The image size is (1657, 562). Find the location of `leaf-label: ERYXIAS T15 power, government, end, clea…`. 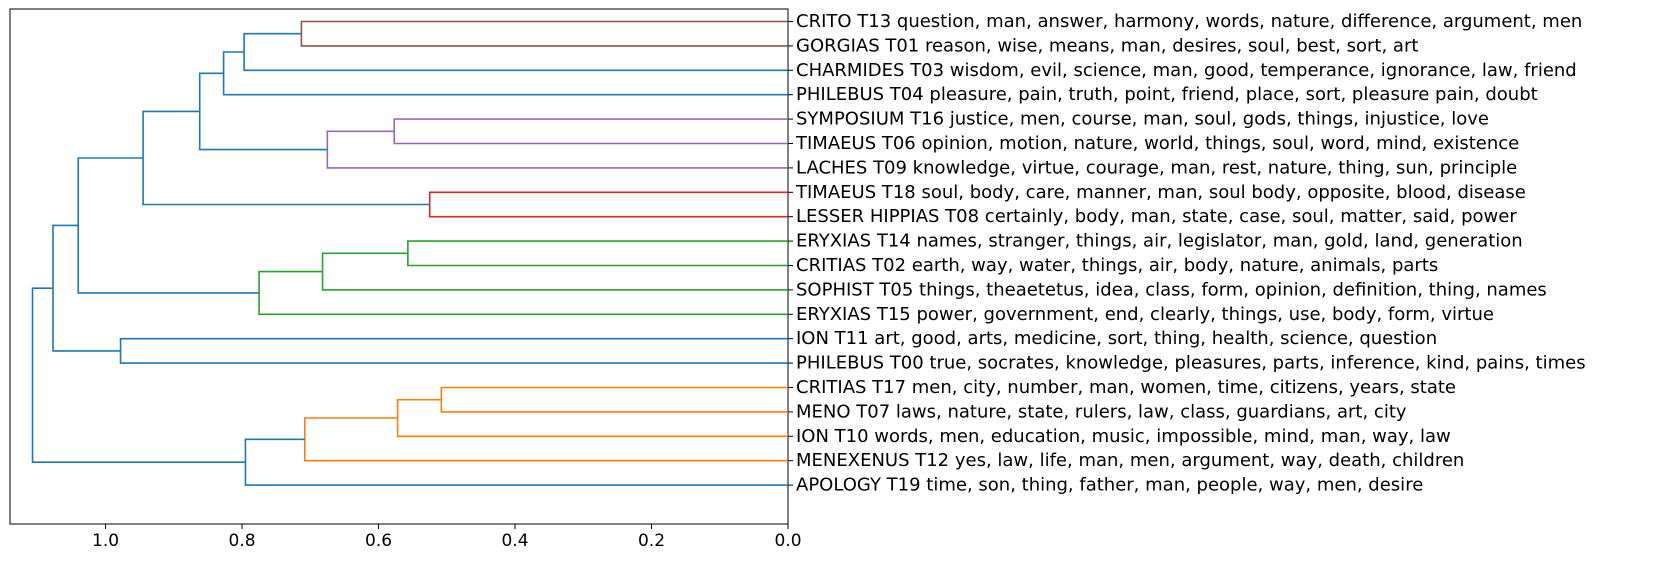

leaf-label: ERYXIAS T15 power, government, end, clea… is located at coordinates (1145, 314).